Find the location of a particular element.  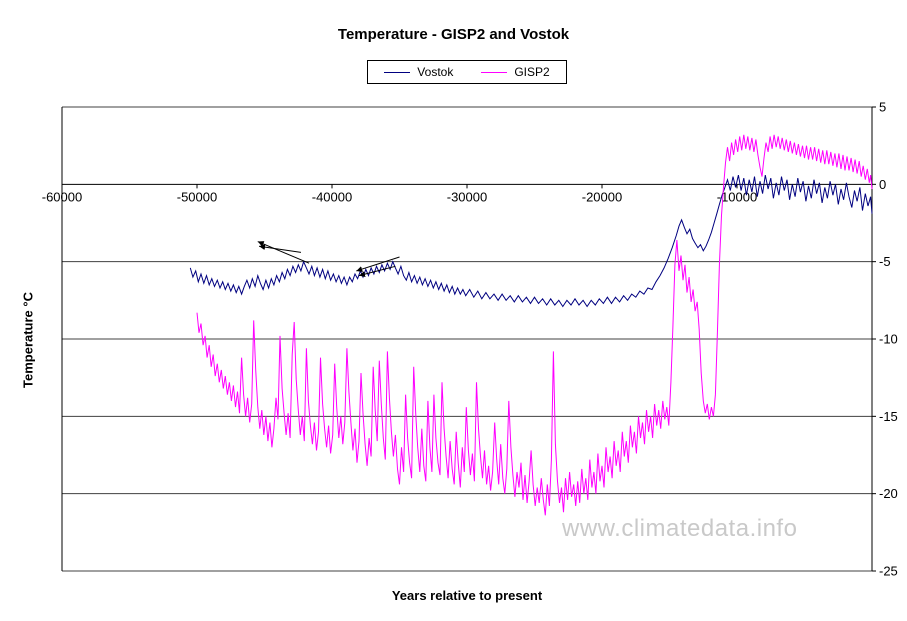

y-tick-label: 5 is located at coordinates (882, 107).